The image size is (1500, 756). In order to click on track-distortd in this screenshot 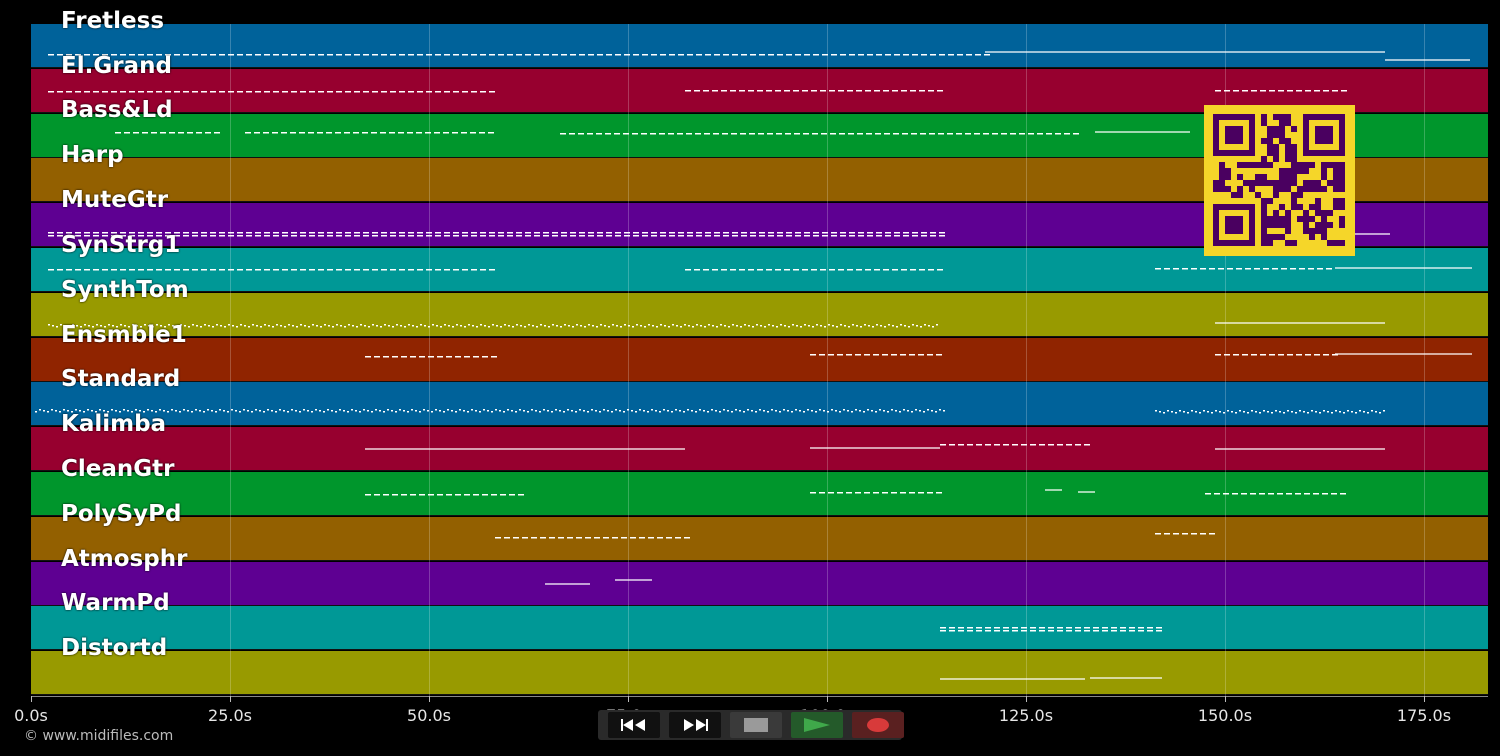, I will do `click(759, 673)`.